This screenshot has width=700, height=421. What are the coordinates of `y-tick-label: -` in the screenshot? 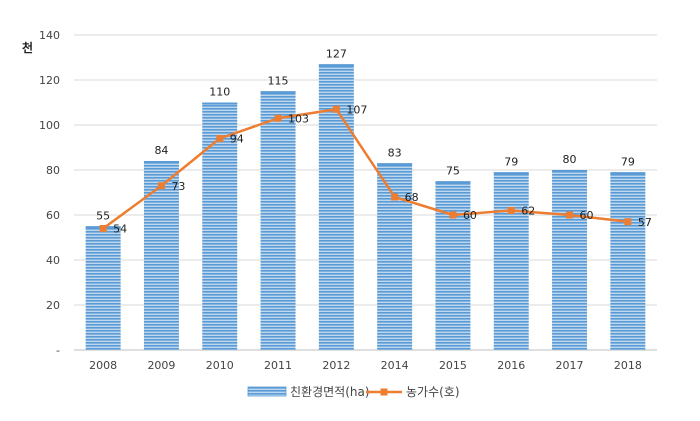 It's located at (58, 350).